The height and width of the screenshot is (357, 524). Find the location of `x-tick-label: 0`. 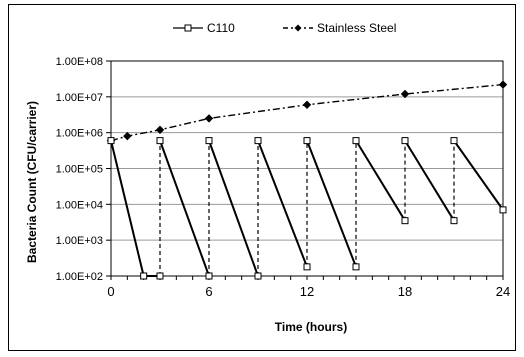

x-tick-label: 0 is located at coordinates (110, 291).